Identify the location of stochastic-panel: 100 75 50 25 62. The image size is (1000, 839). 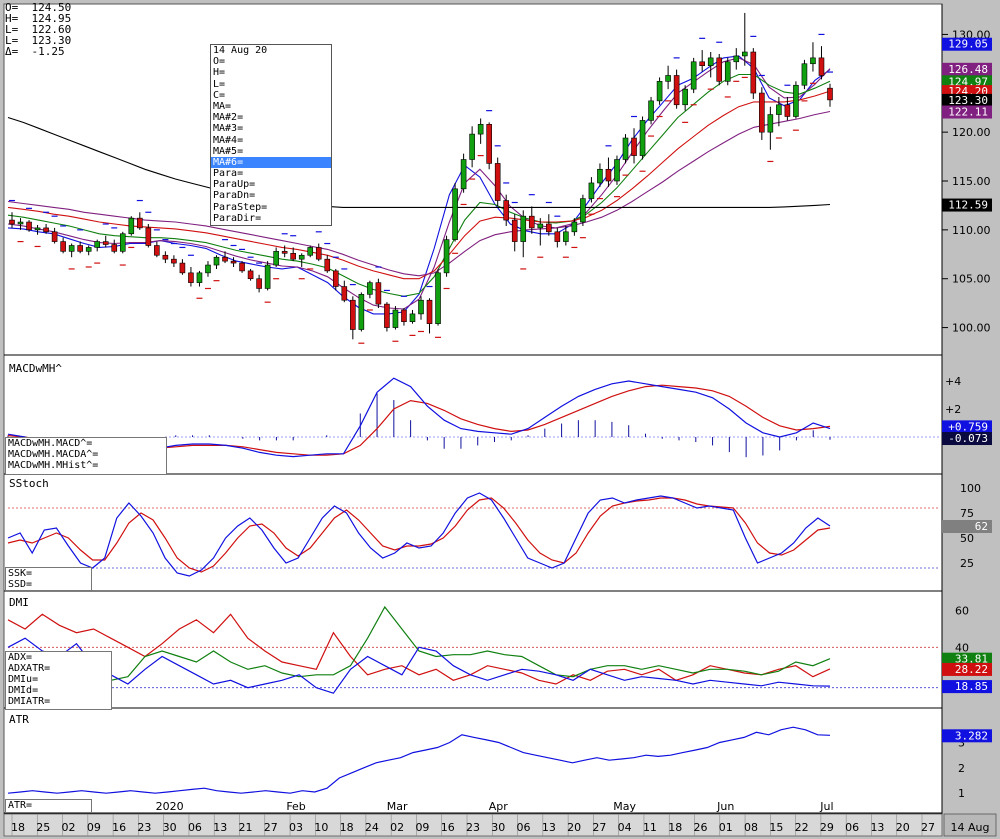
(498, 537).